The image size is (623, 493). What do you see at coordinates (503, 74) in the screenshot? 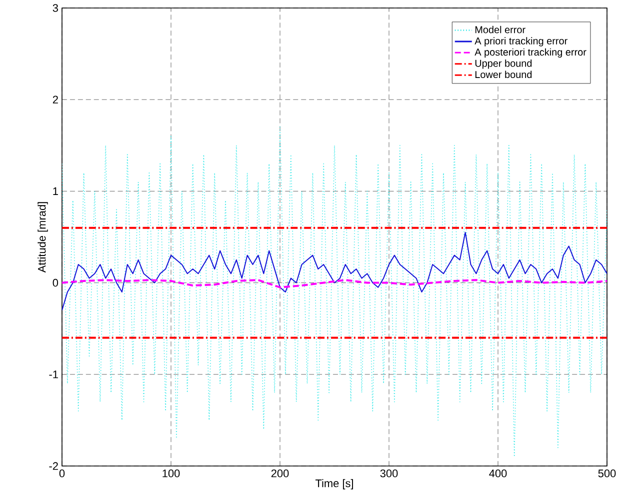
I see `legend-label: Lower bound` at bounding box center [503, 74].